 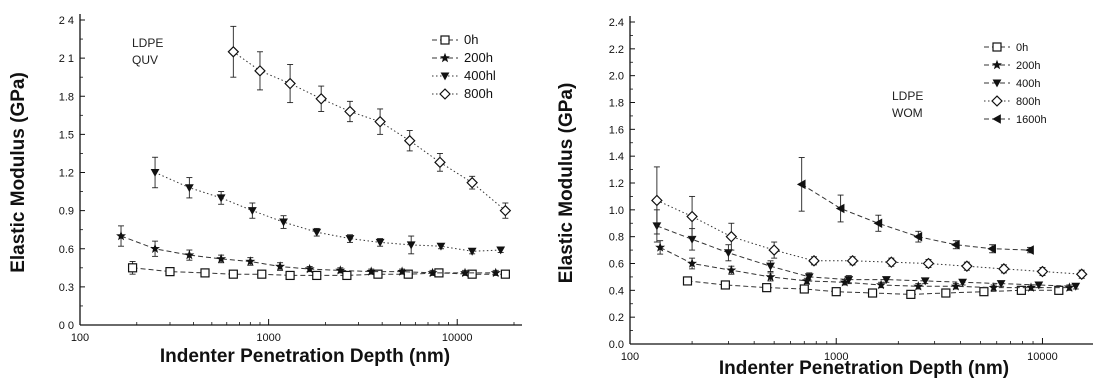 What do you see at coordinates (305, 356) in the screenshot?
I see `x-axis-title: Indenter Penetration Depth (nm)` at bounding box center [305, 356].